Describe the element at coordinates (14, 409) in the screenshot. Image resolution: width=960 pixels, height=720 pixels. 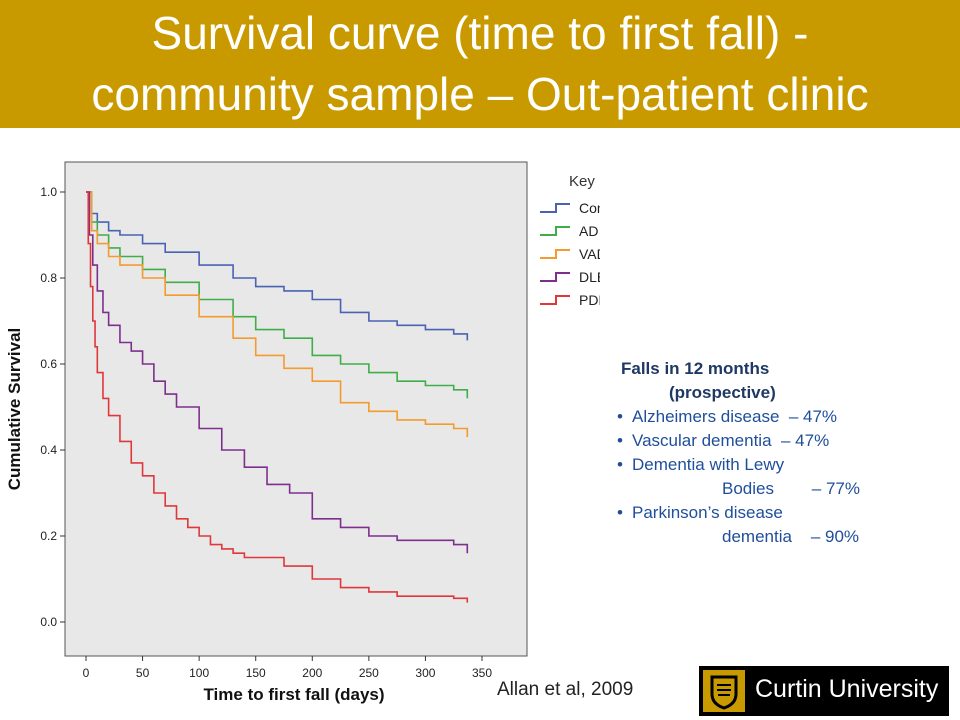
I see `y-axis-label: Cumulative Survival` at that location.